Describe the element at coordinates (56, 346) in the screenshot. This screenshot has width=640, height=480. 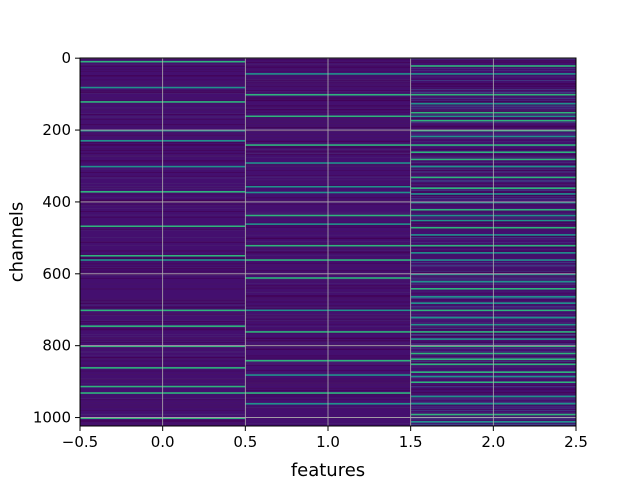
I see `y-tick-label: 800` at that location.